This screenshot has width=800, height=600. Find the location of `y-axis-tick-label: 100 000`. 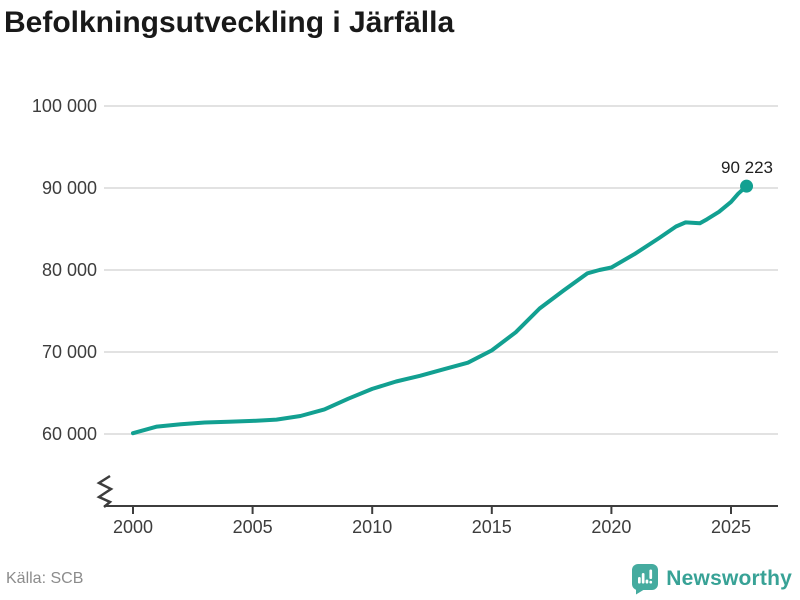

y-axis-tick-label: 100 000 is located at coordinates (64, 106).